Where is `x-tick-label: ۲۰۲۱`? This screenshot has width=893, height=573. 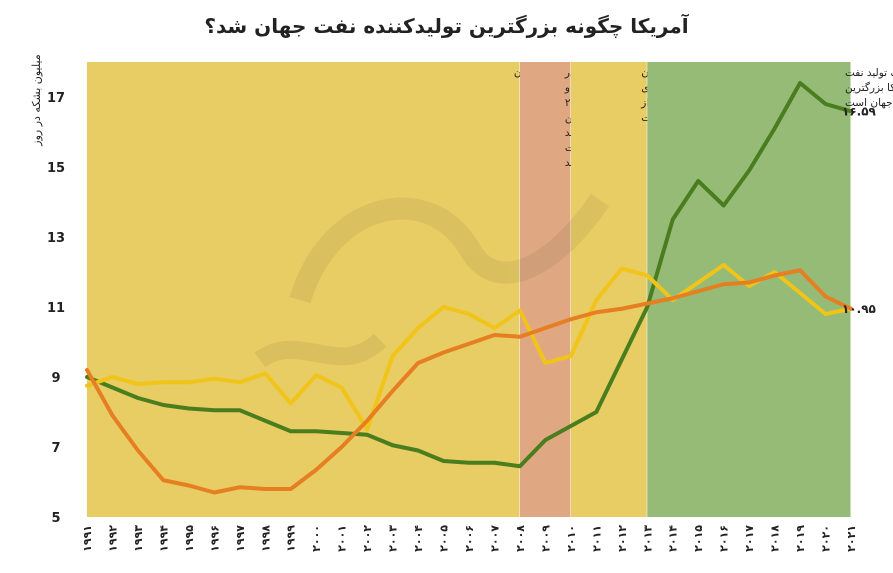
x-tick-label: ۲۰۲۱ is located at coordinates (851, 538).